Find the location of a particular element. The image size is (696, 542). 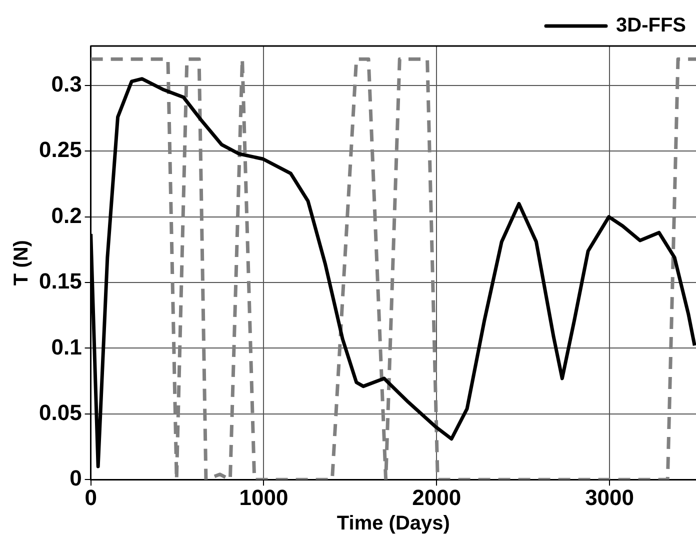

x-tick-label: 1000 is located at coordinates (263, 497).